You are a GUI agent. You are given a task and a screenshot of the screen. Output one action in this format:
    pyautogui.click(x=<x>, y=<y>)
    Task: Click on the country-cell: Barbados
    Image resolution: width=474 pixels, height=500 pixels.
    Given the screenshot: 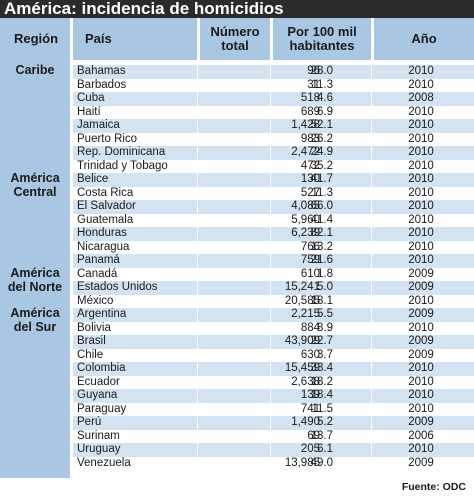 What is the action you would take?
    pyautogui.click(x=102, y=84)
    